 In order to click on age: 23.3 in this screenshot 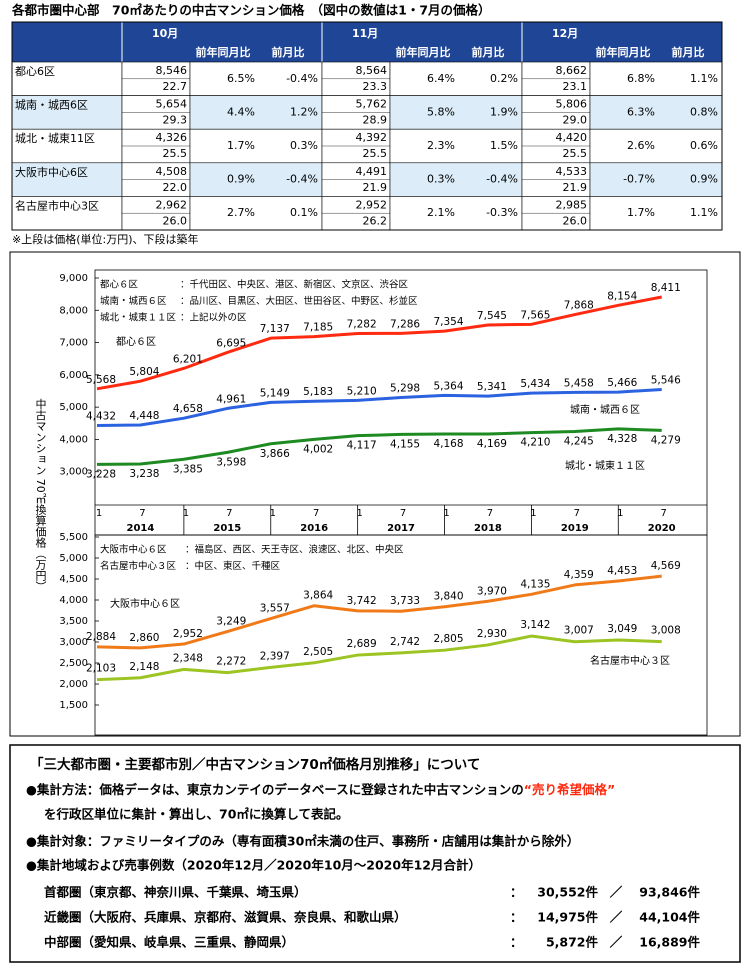, I will do `click(375, 86)`.